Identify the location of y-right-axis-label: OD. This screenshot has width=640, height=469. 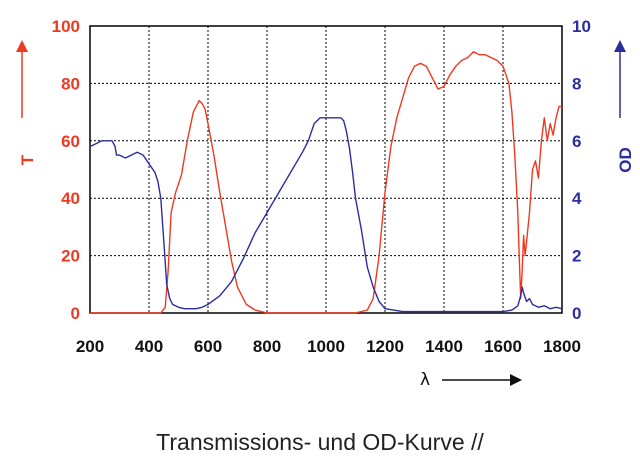
(625, 160).